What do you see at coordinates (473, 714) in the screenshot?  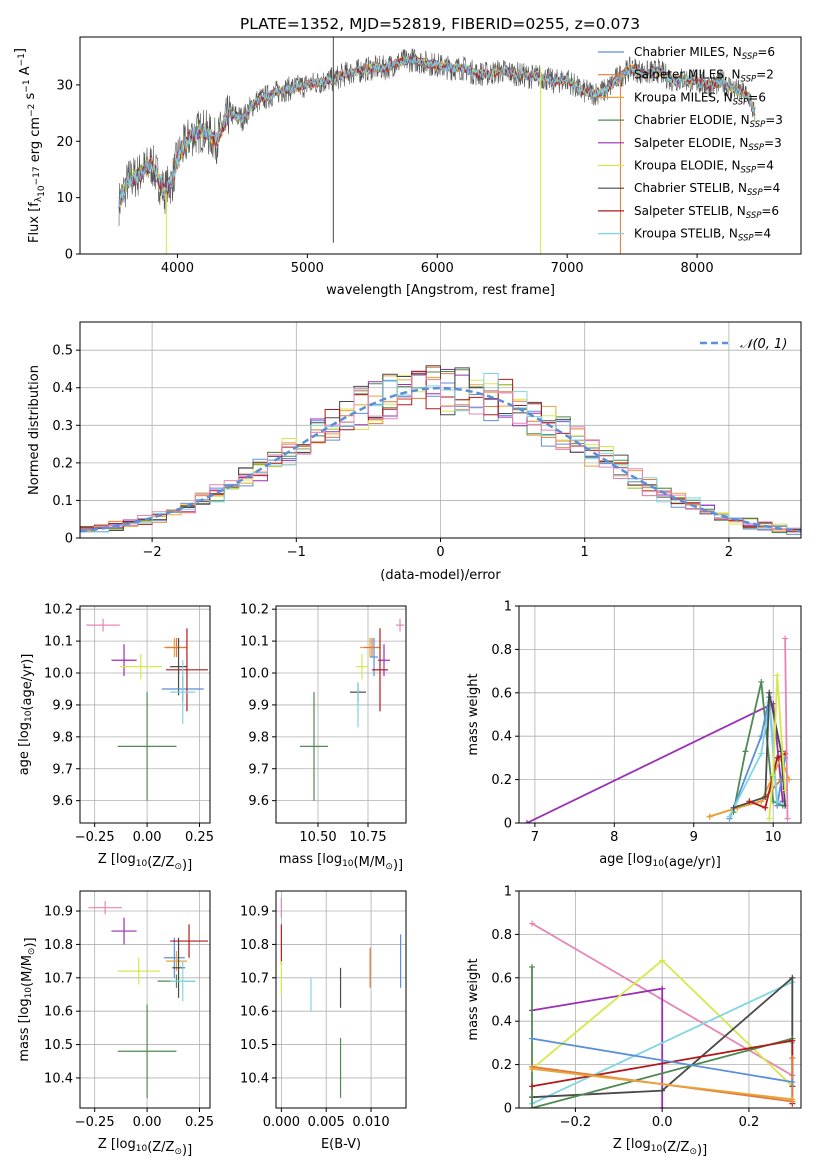 I see `y-axis-label: mass weight` at bounding box center [473, 714].